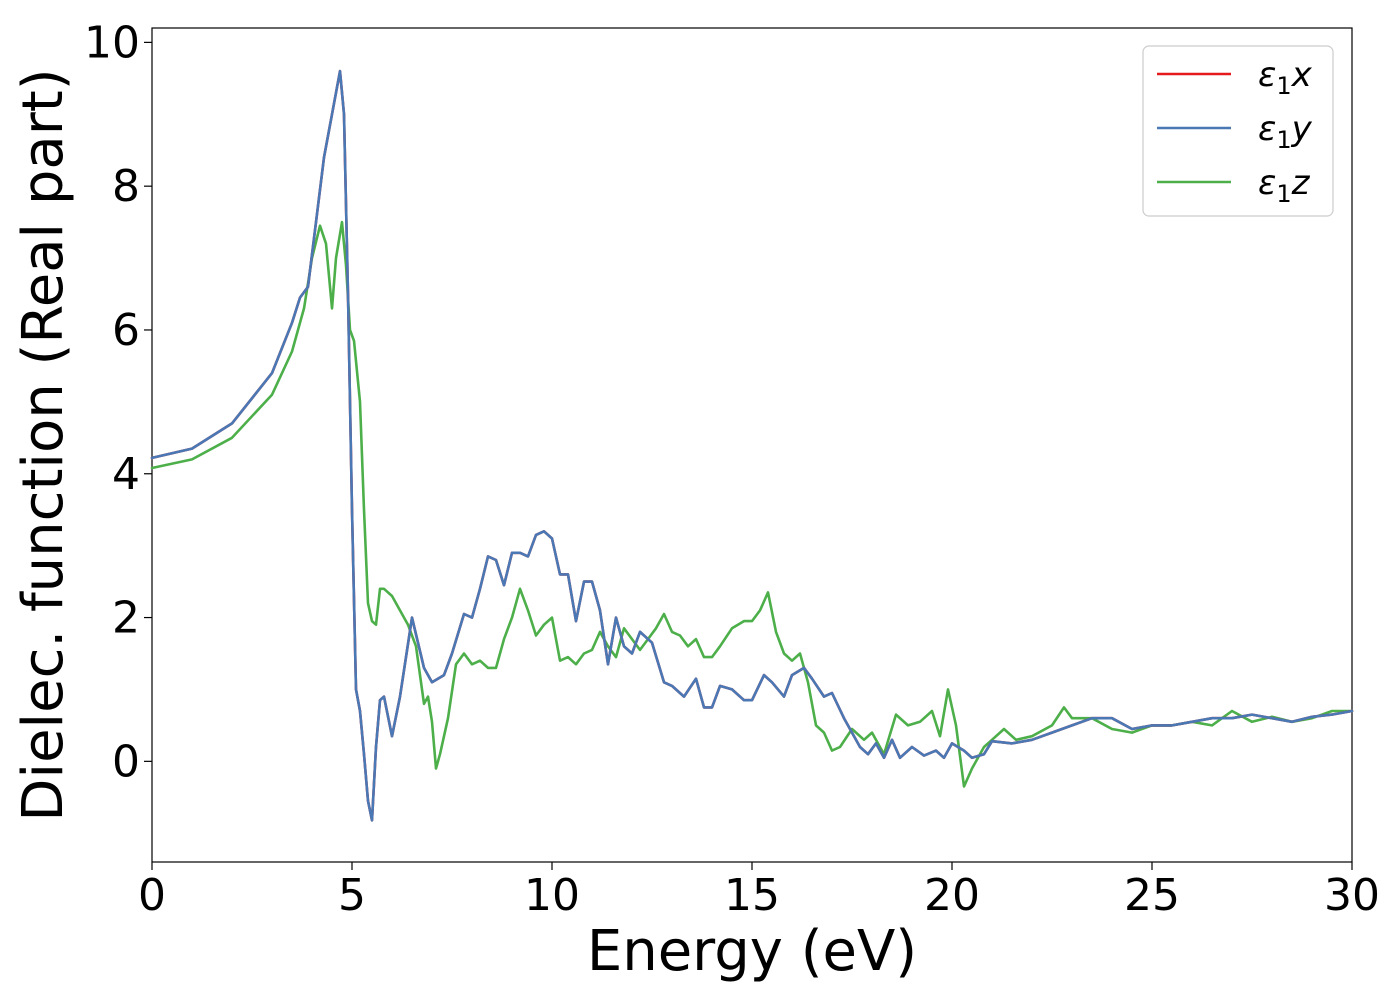 The height and width of the screenshot is (1000, 1400). Describe the element at coordinates (126, 761) in the screenshot. I see `y-tick-label: 0` at that location.